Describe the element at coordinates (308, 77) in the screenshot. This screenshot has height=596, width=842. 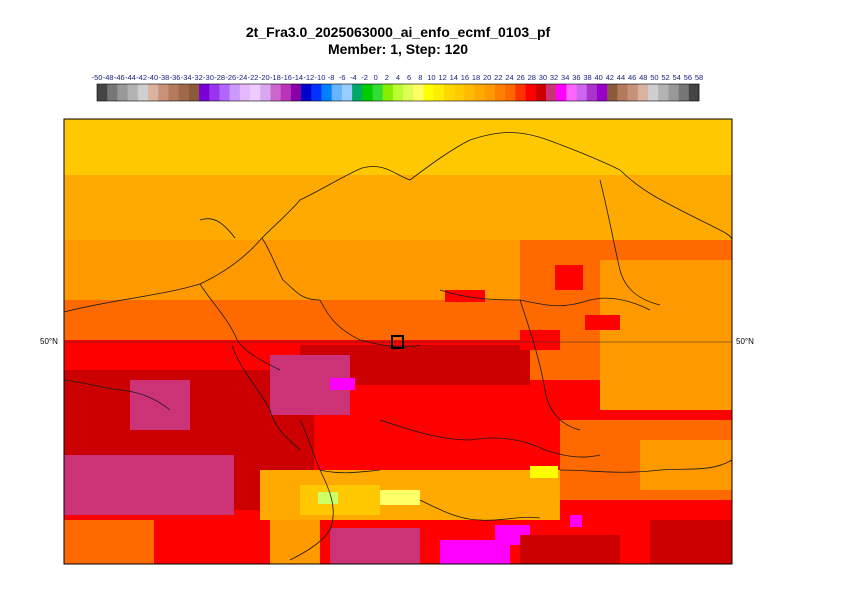
I see `legend-tick-label: -12` at that location.